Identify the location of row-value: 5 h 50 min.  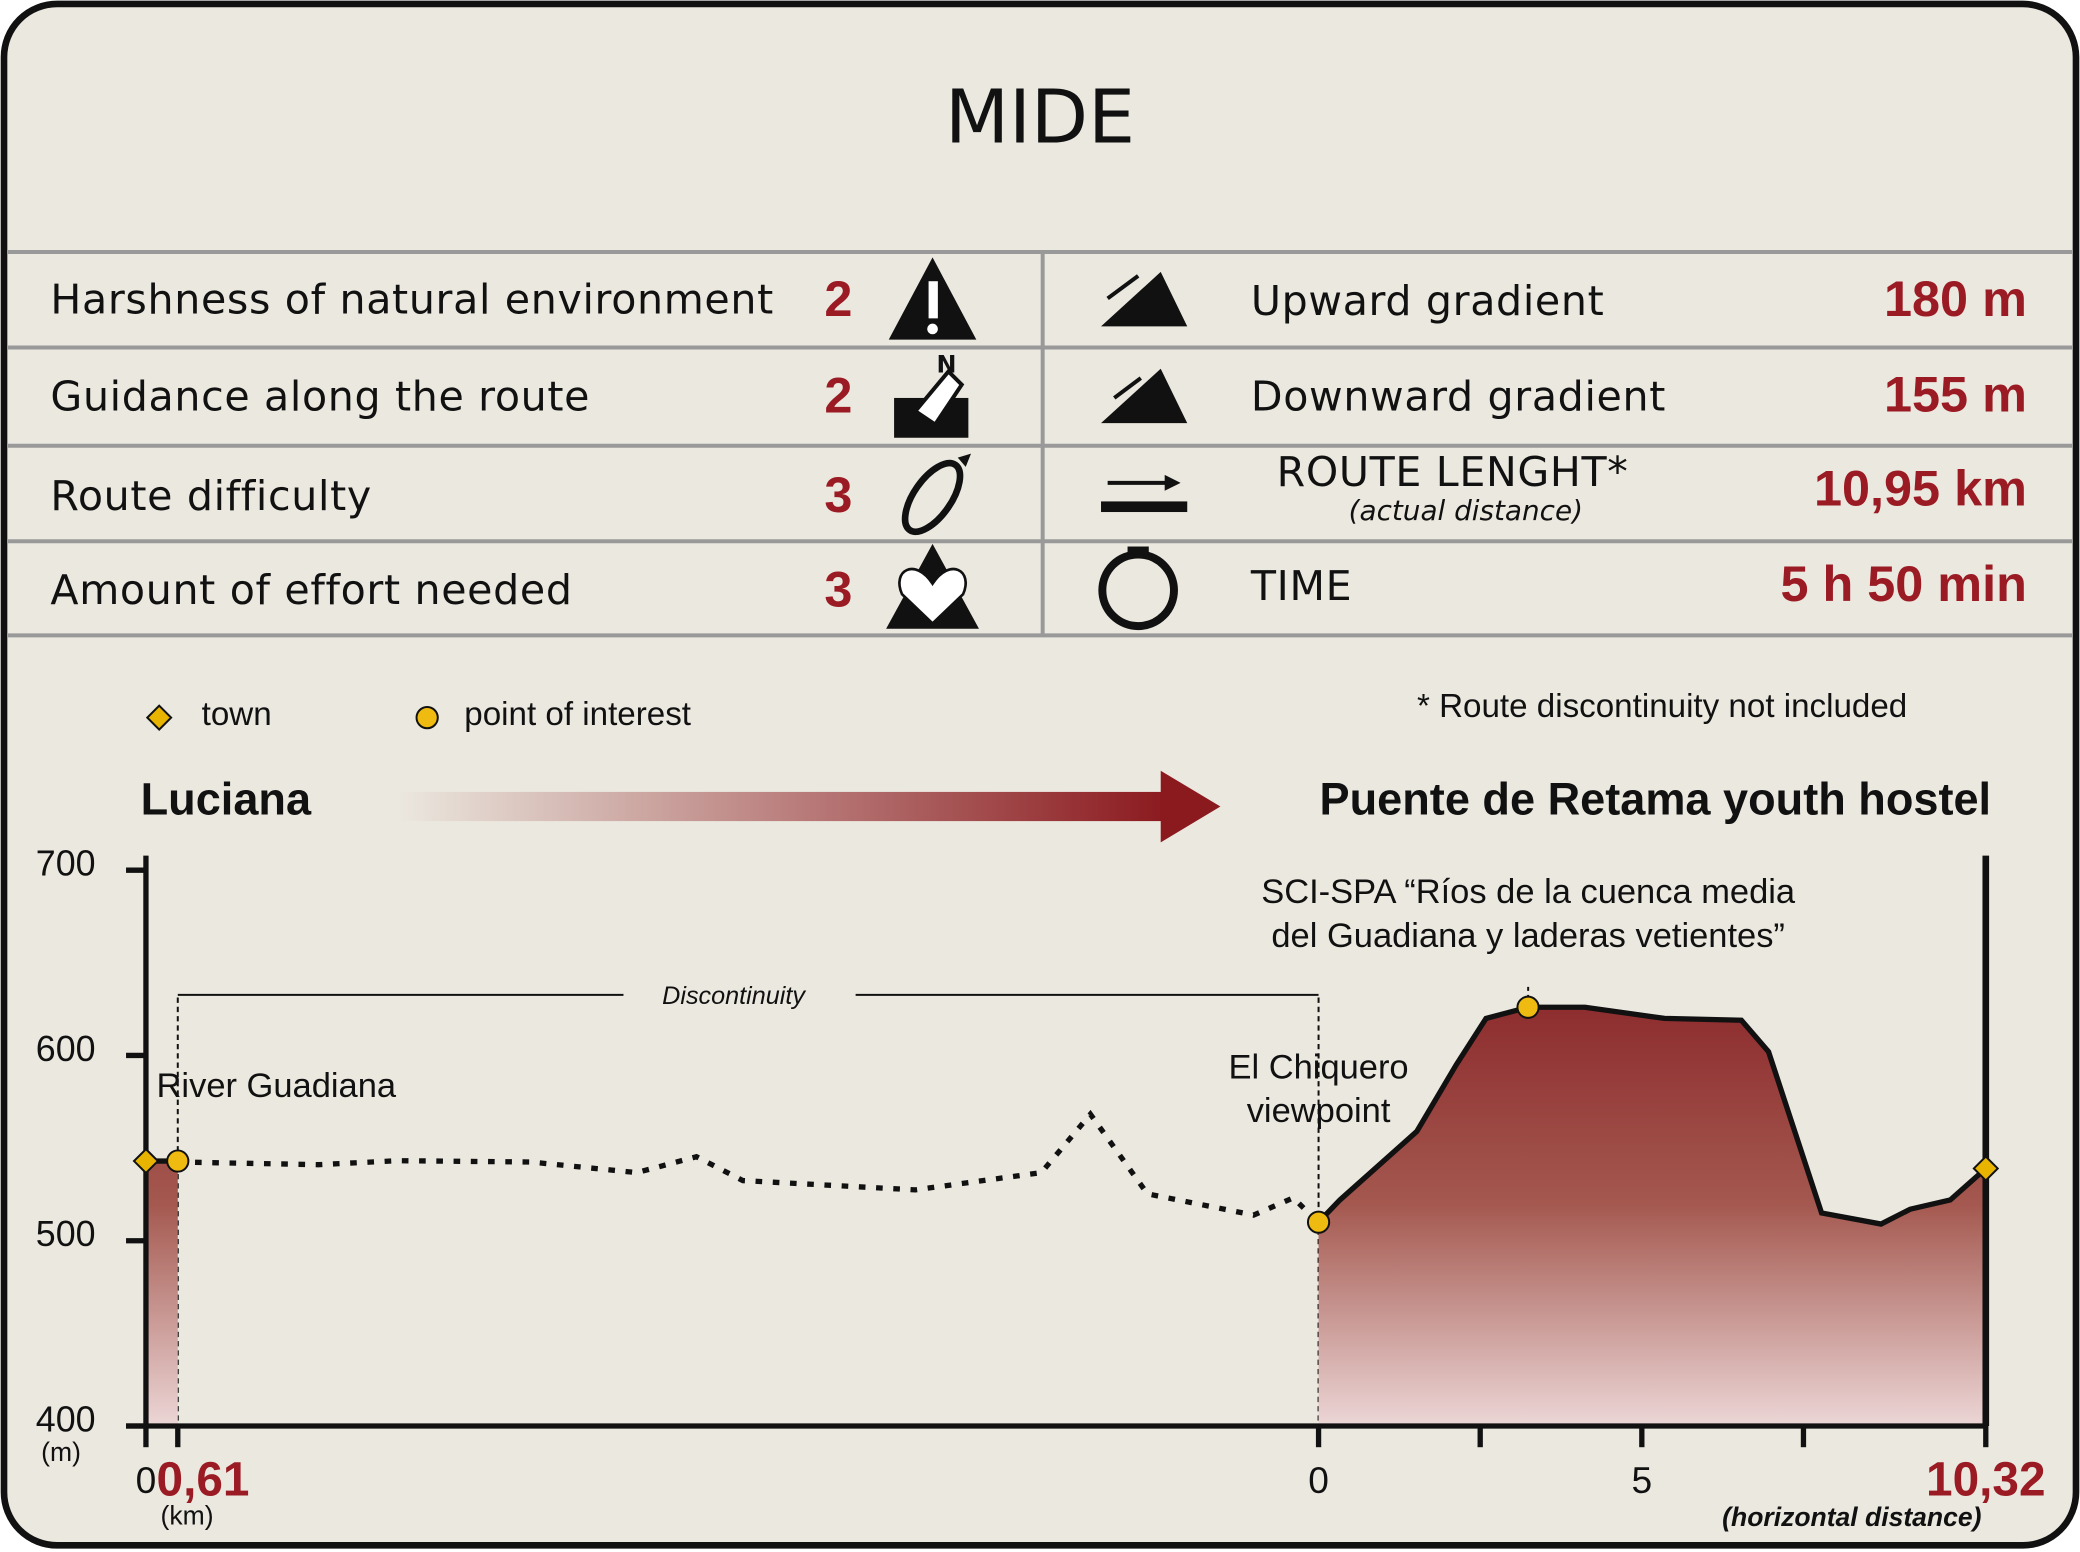
(1903, 583).